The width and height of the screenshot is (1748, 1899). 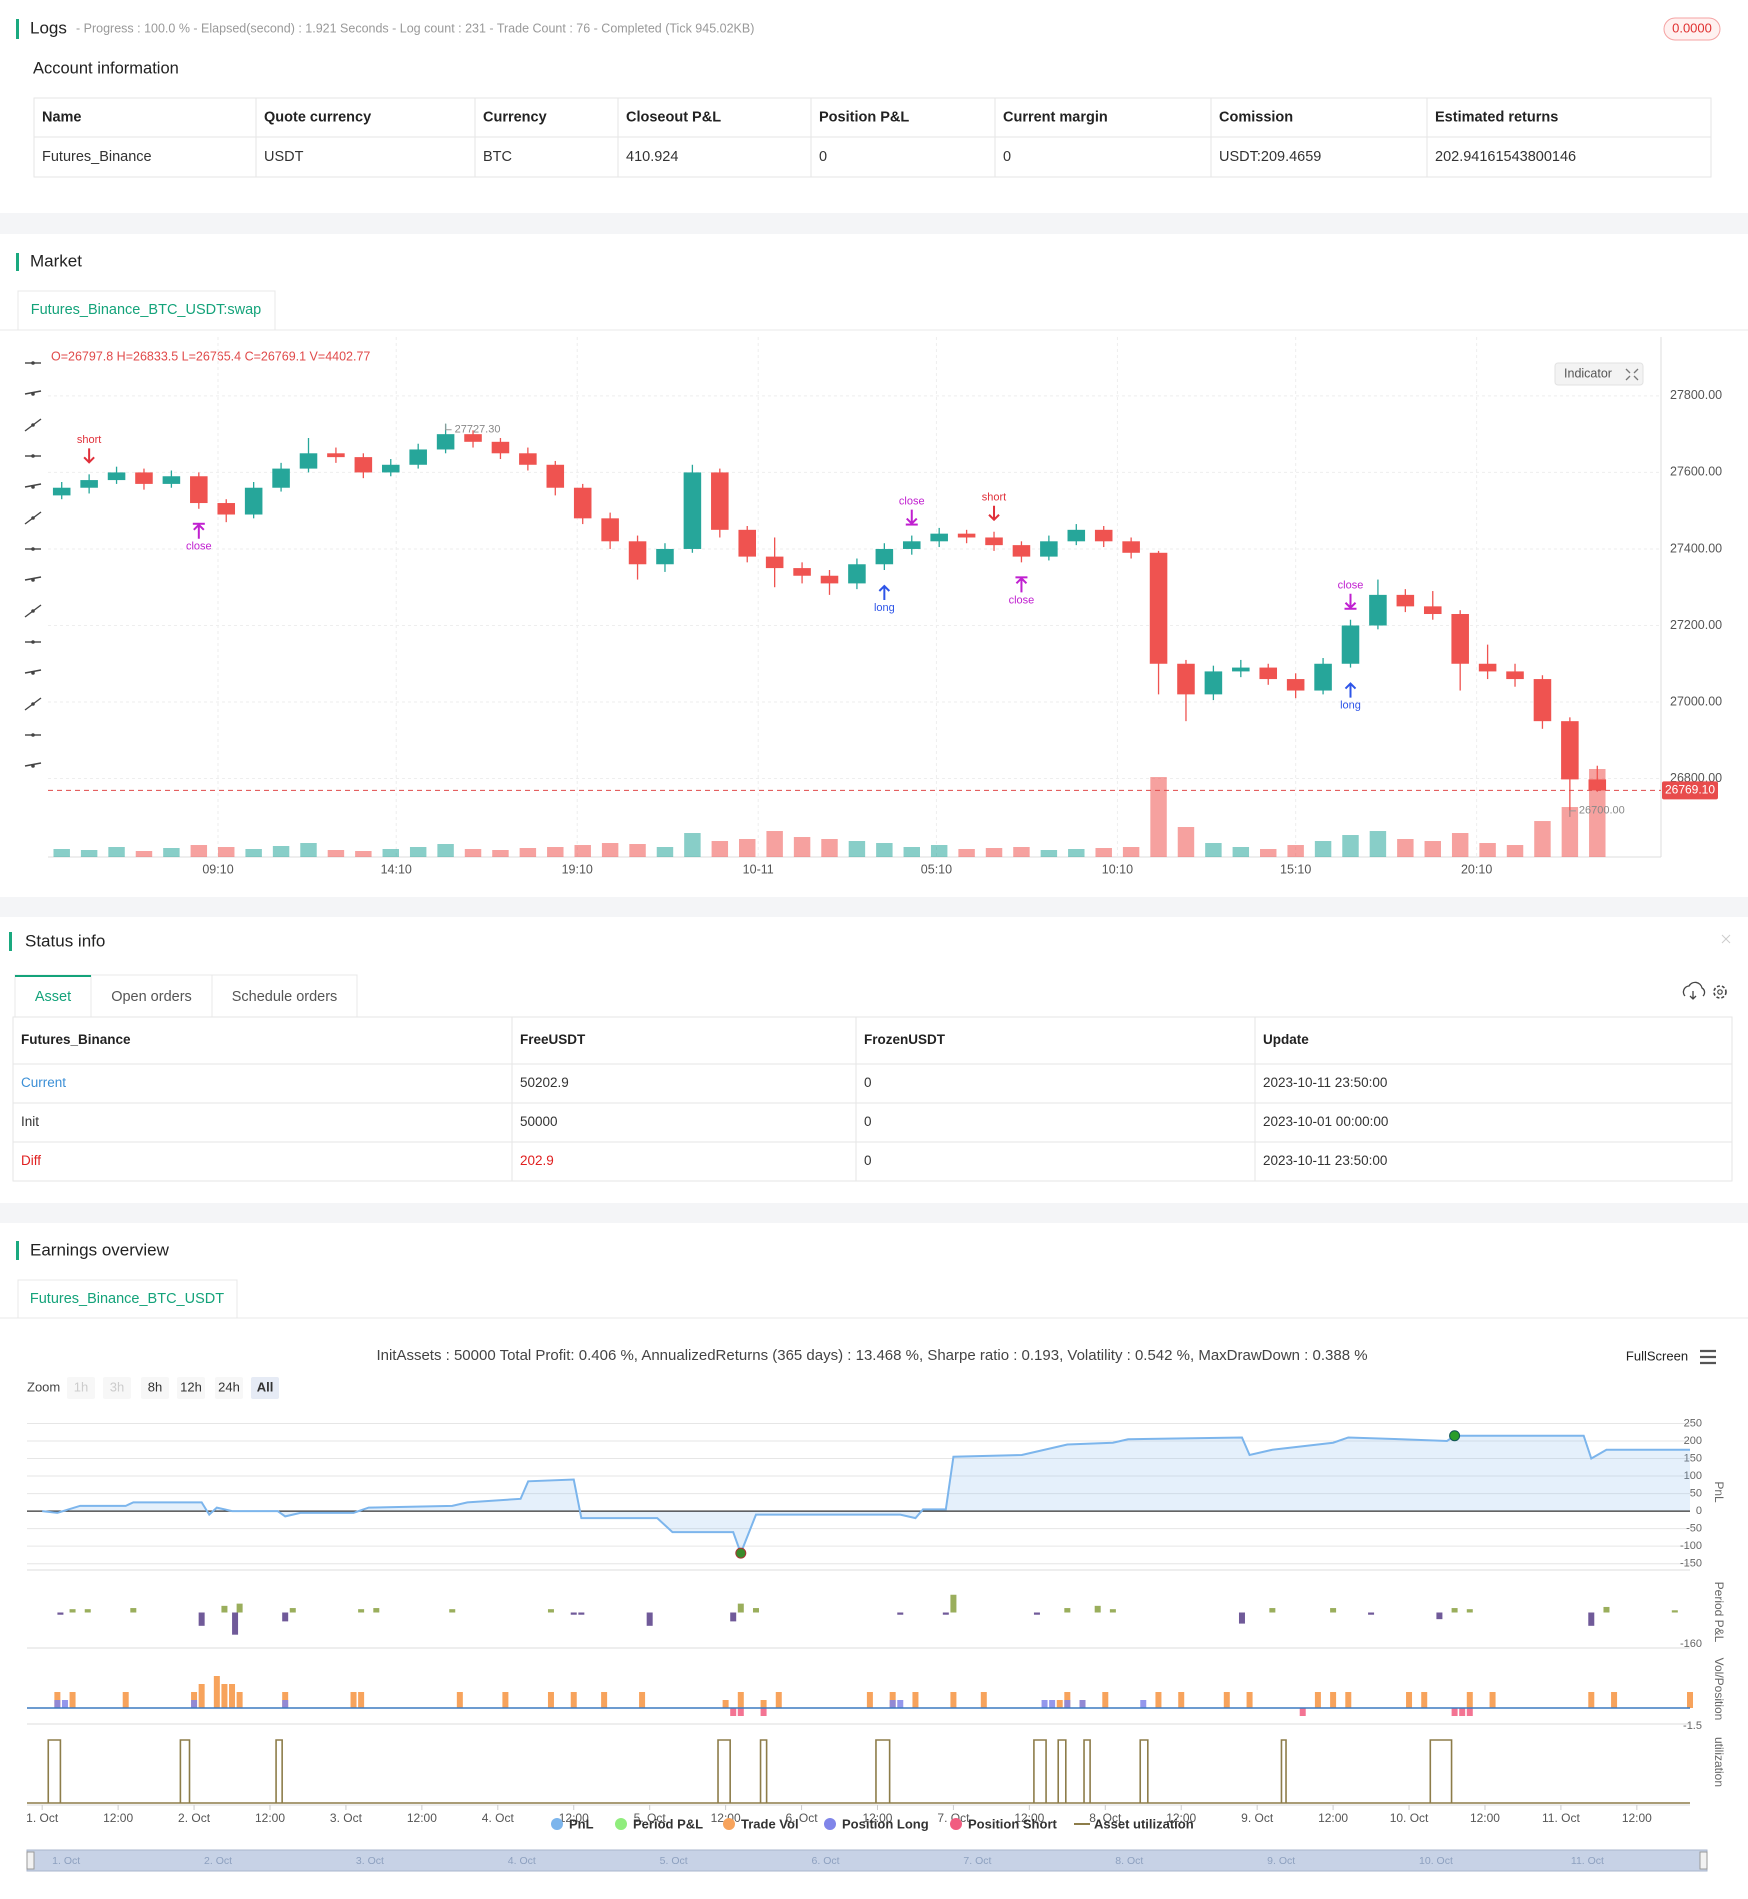 I want to click on column-header: Estimated returns, so click(x=1496, y=117).